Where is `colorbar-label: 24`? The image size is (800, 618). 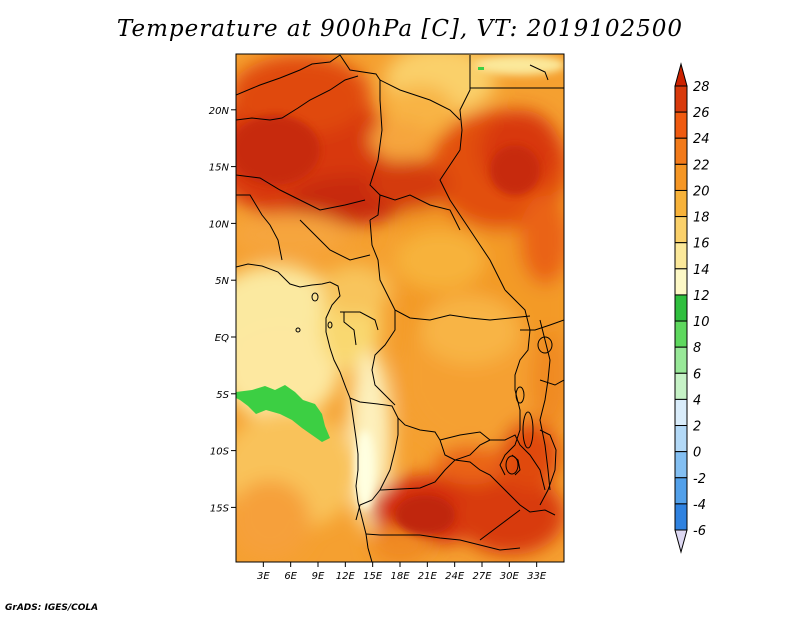 colorbar-label: 24 is located at coordinates (701, 139).